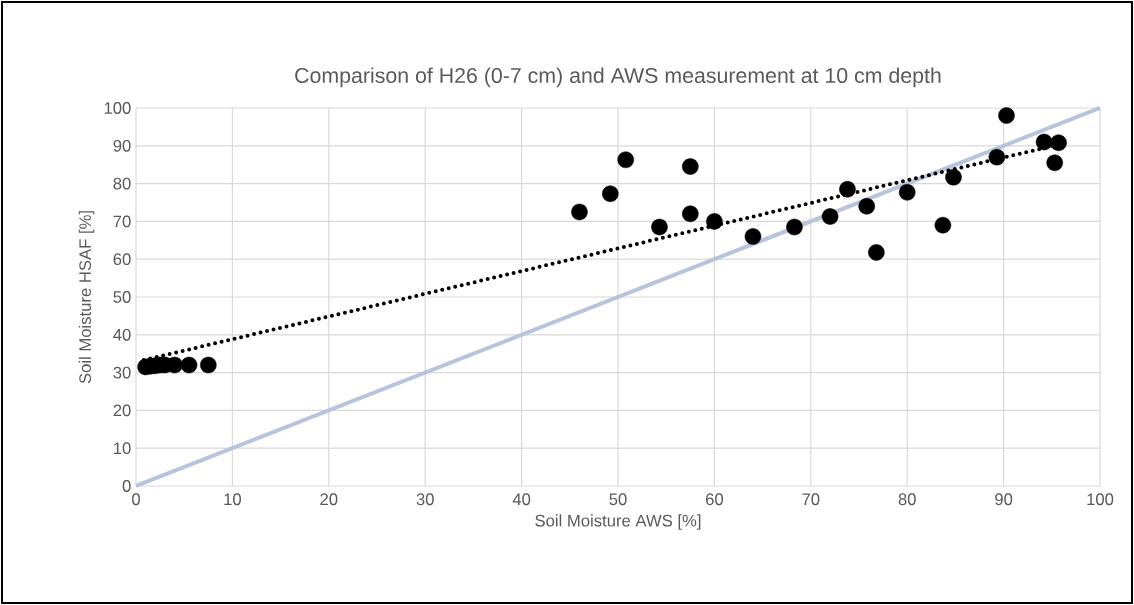 The width and height of the screenshot is (1134, 605). Describe the element at coordinates (425, 499) in the screenshot. I see `x-tick-label: 30` at that location.